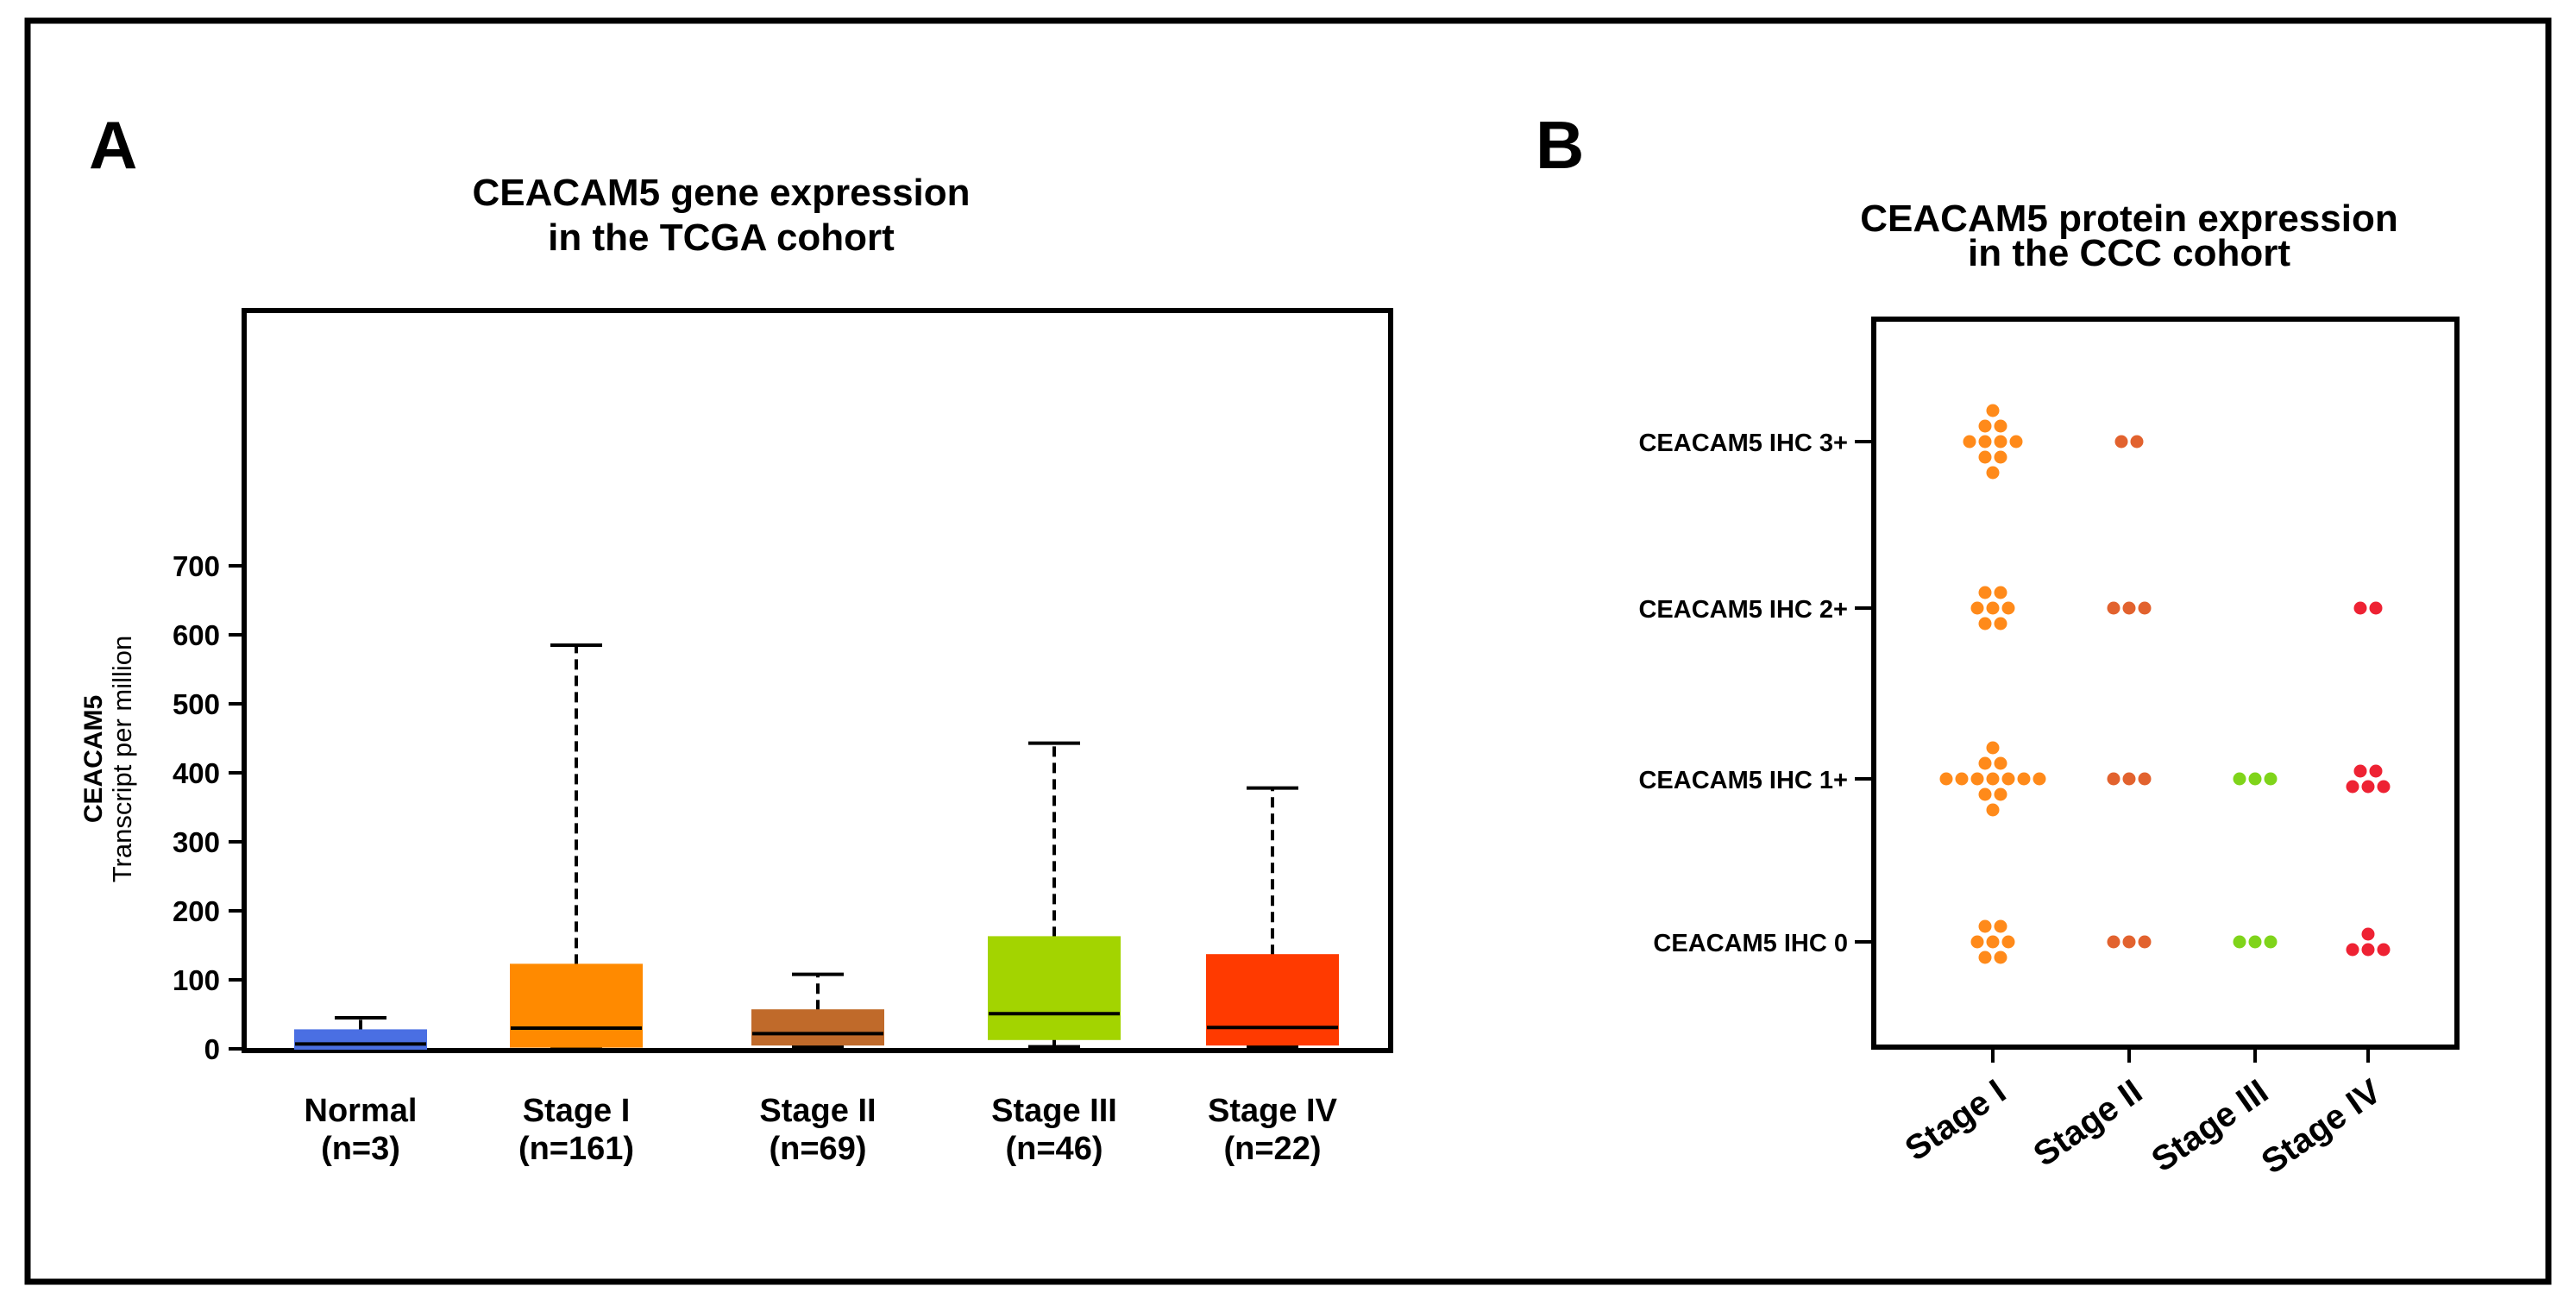  What do you see at coordinates (1743, 443) in the screenshot?
I see `level-label-0: CEACAM5 IHC 3+` at bounding box center [1743, 443].